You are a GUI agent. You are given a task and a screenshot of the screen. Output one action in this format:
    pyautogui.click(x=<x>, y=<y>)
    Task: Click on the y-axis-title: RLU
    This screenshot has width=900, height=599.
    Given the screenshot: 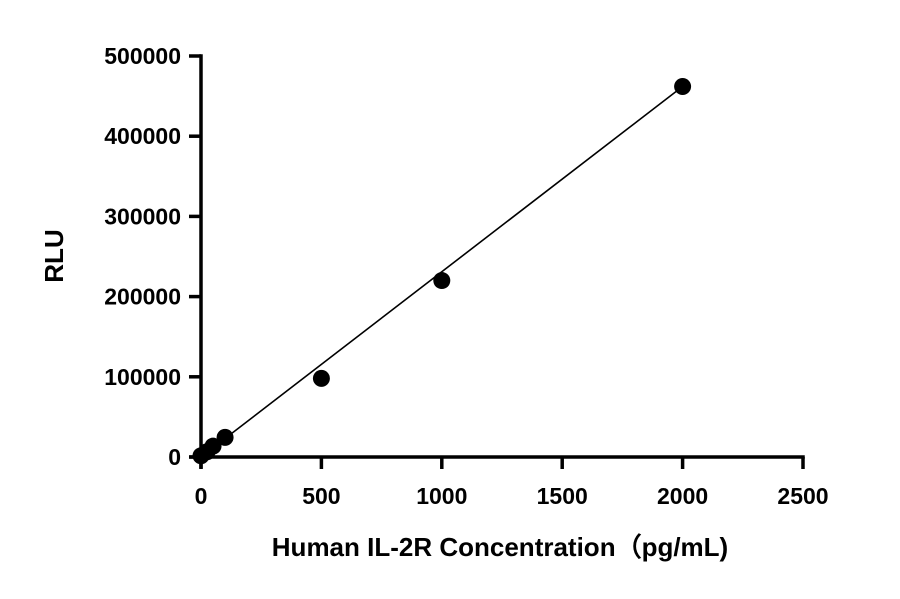 What is the action you would take?
    pyautogui.click(x=54, y=255)
    